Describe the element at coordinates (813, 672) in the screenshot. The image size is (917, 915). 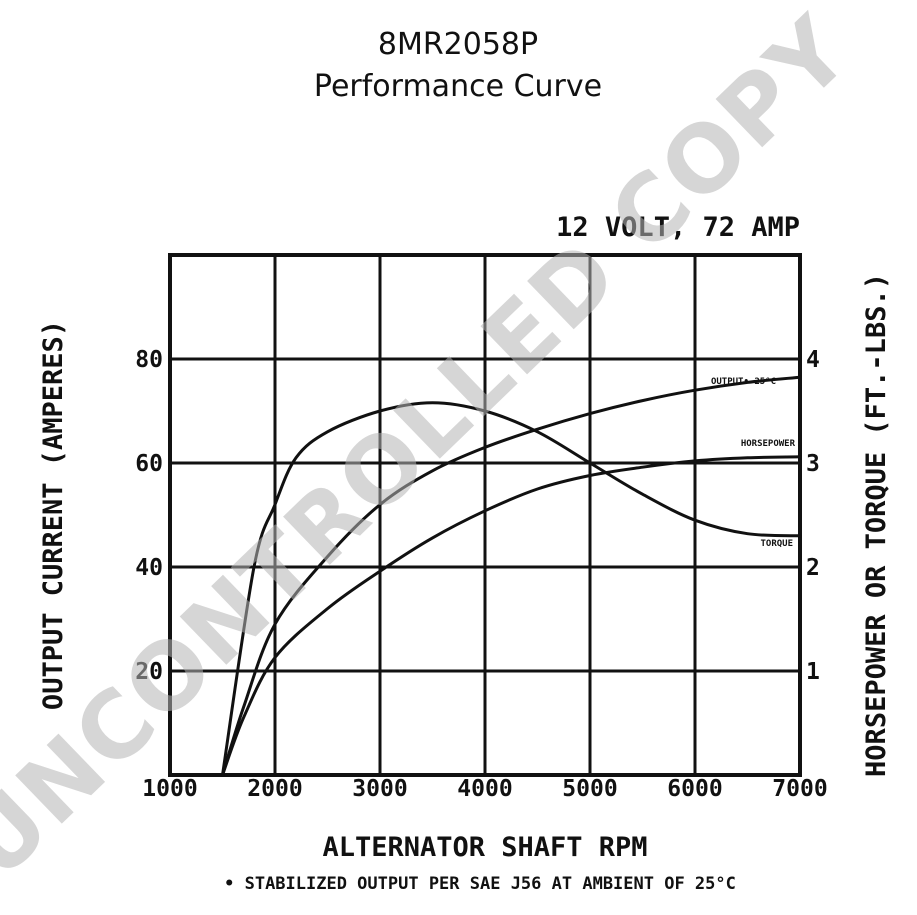
I see `right-tick-label-0: 1` at that location.